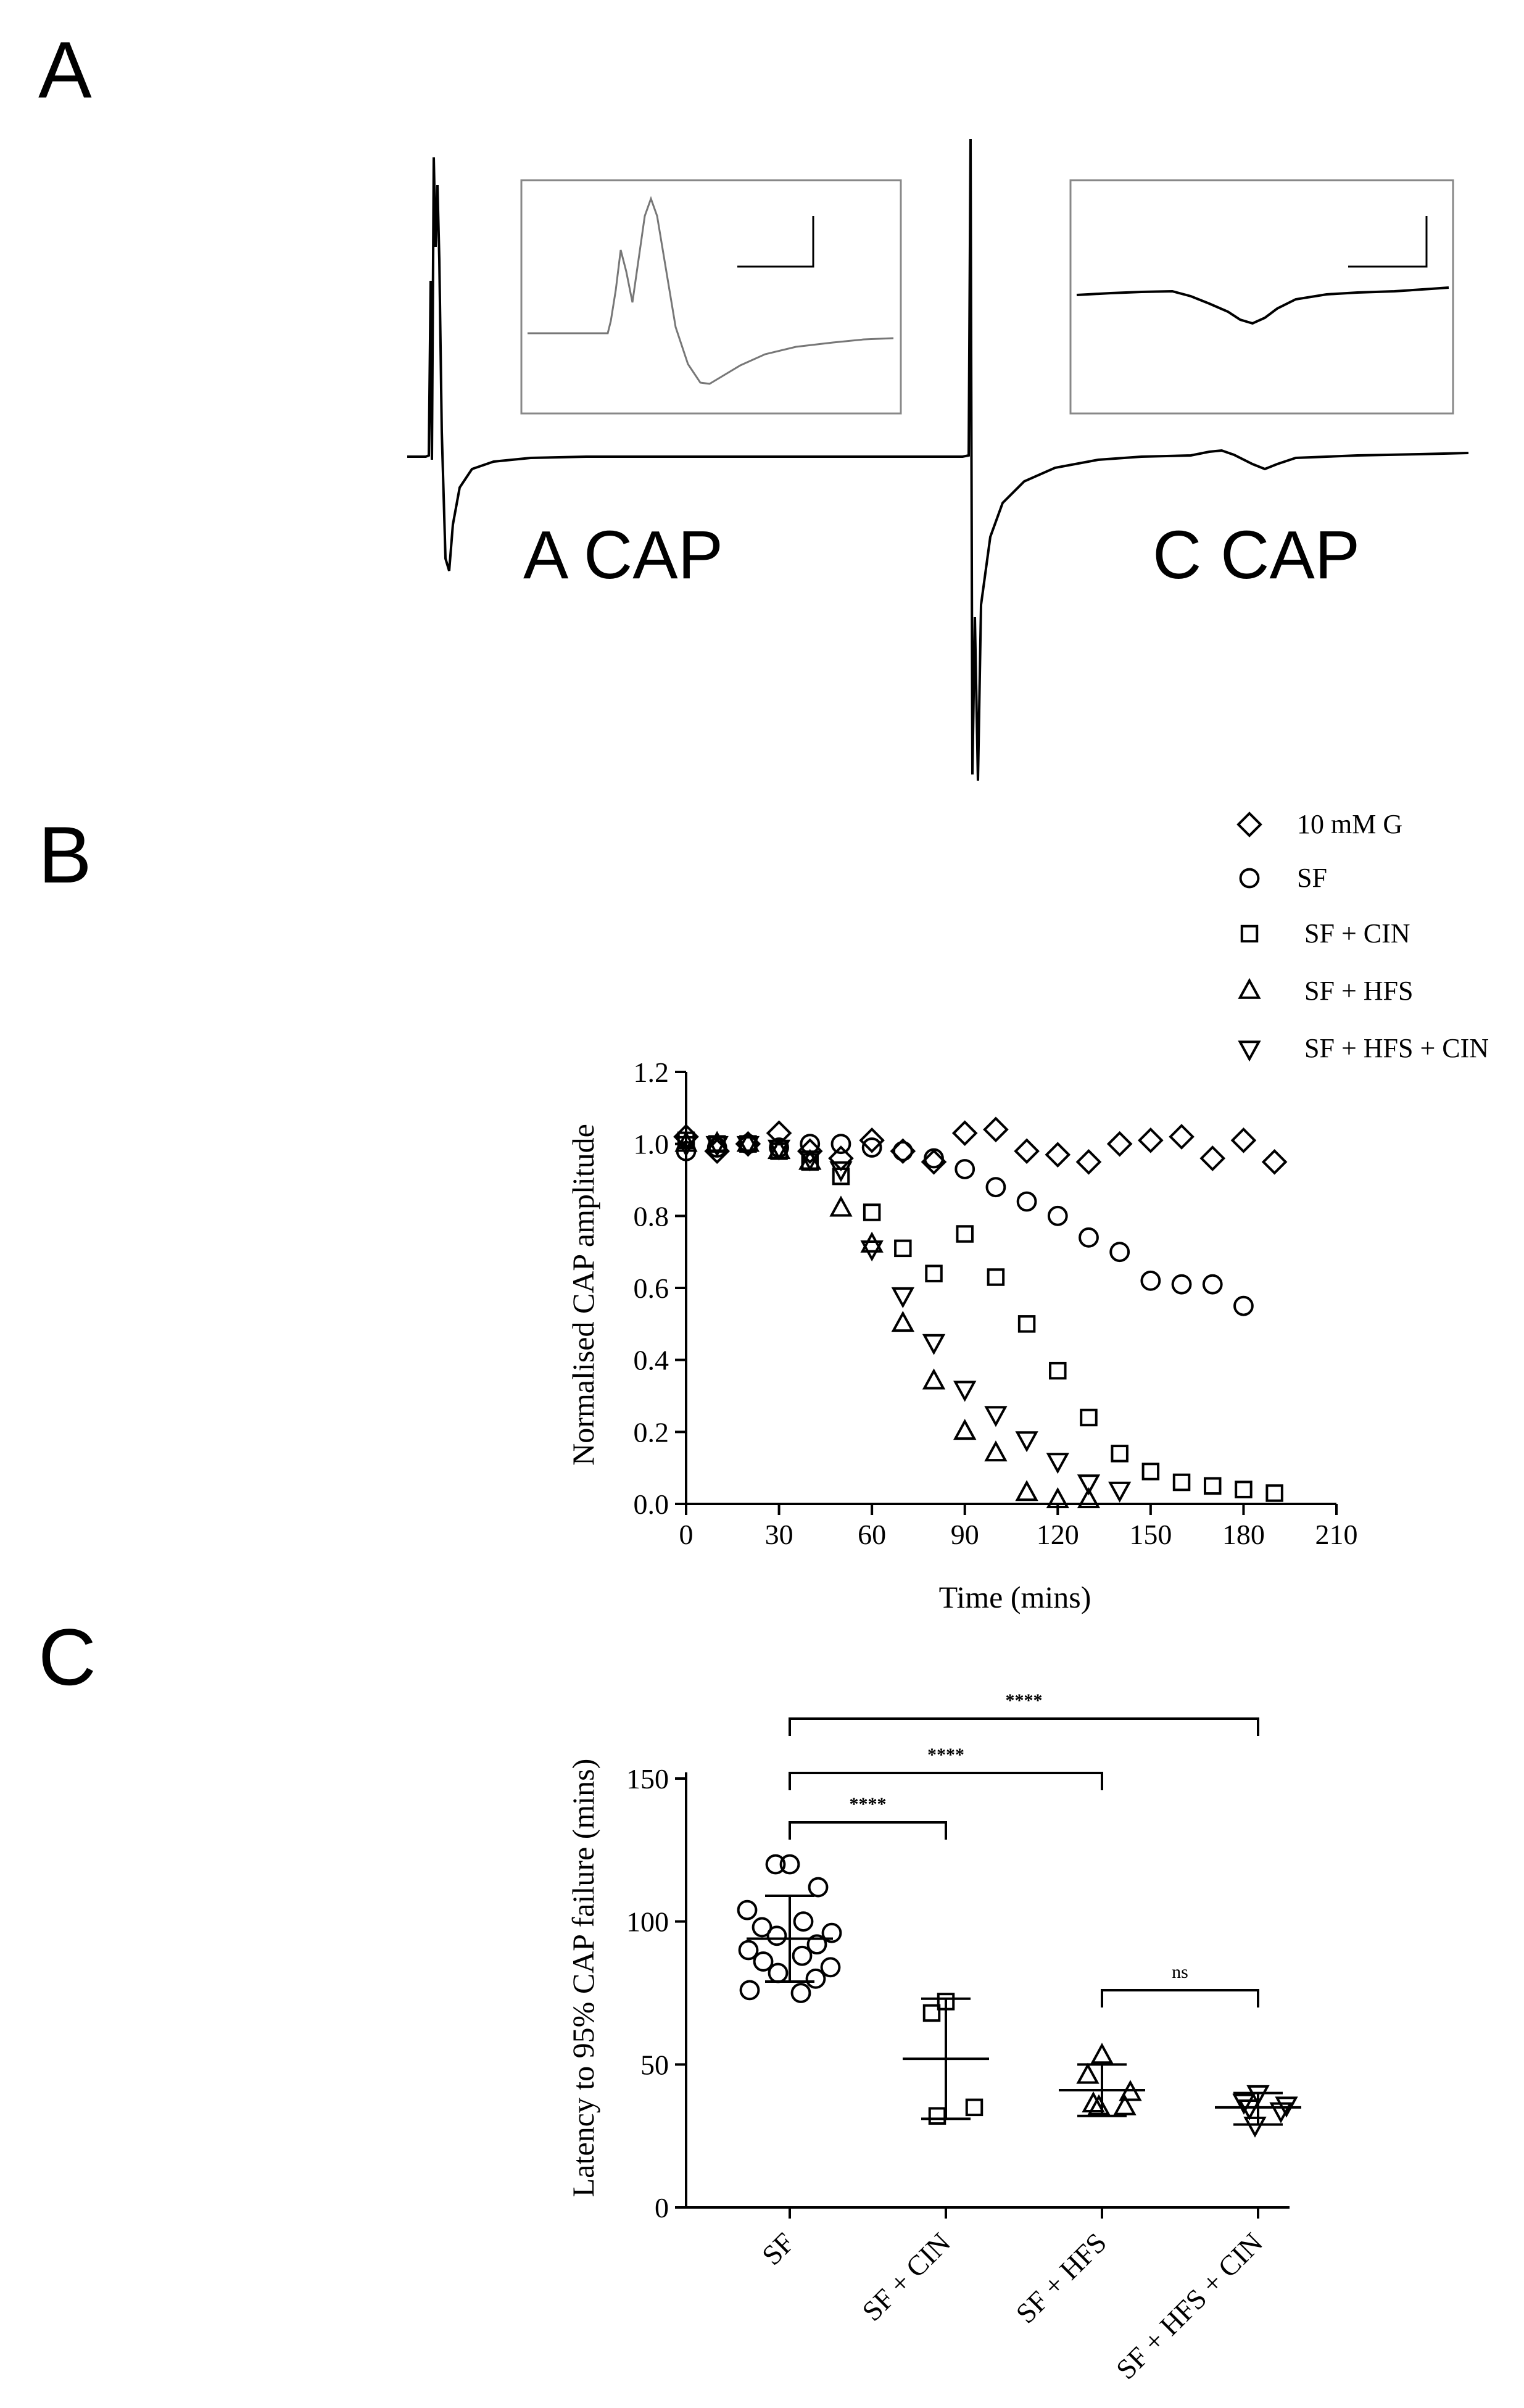 Image resolution: width=1524 pixels, height=2408 pixels. Describe the element at coordinates (651, 1216) in the screenshot. I see `b-y-tick-label: 0.8` at that location.